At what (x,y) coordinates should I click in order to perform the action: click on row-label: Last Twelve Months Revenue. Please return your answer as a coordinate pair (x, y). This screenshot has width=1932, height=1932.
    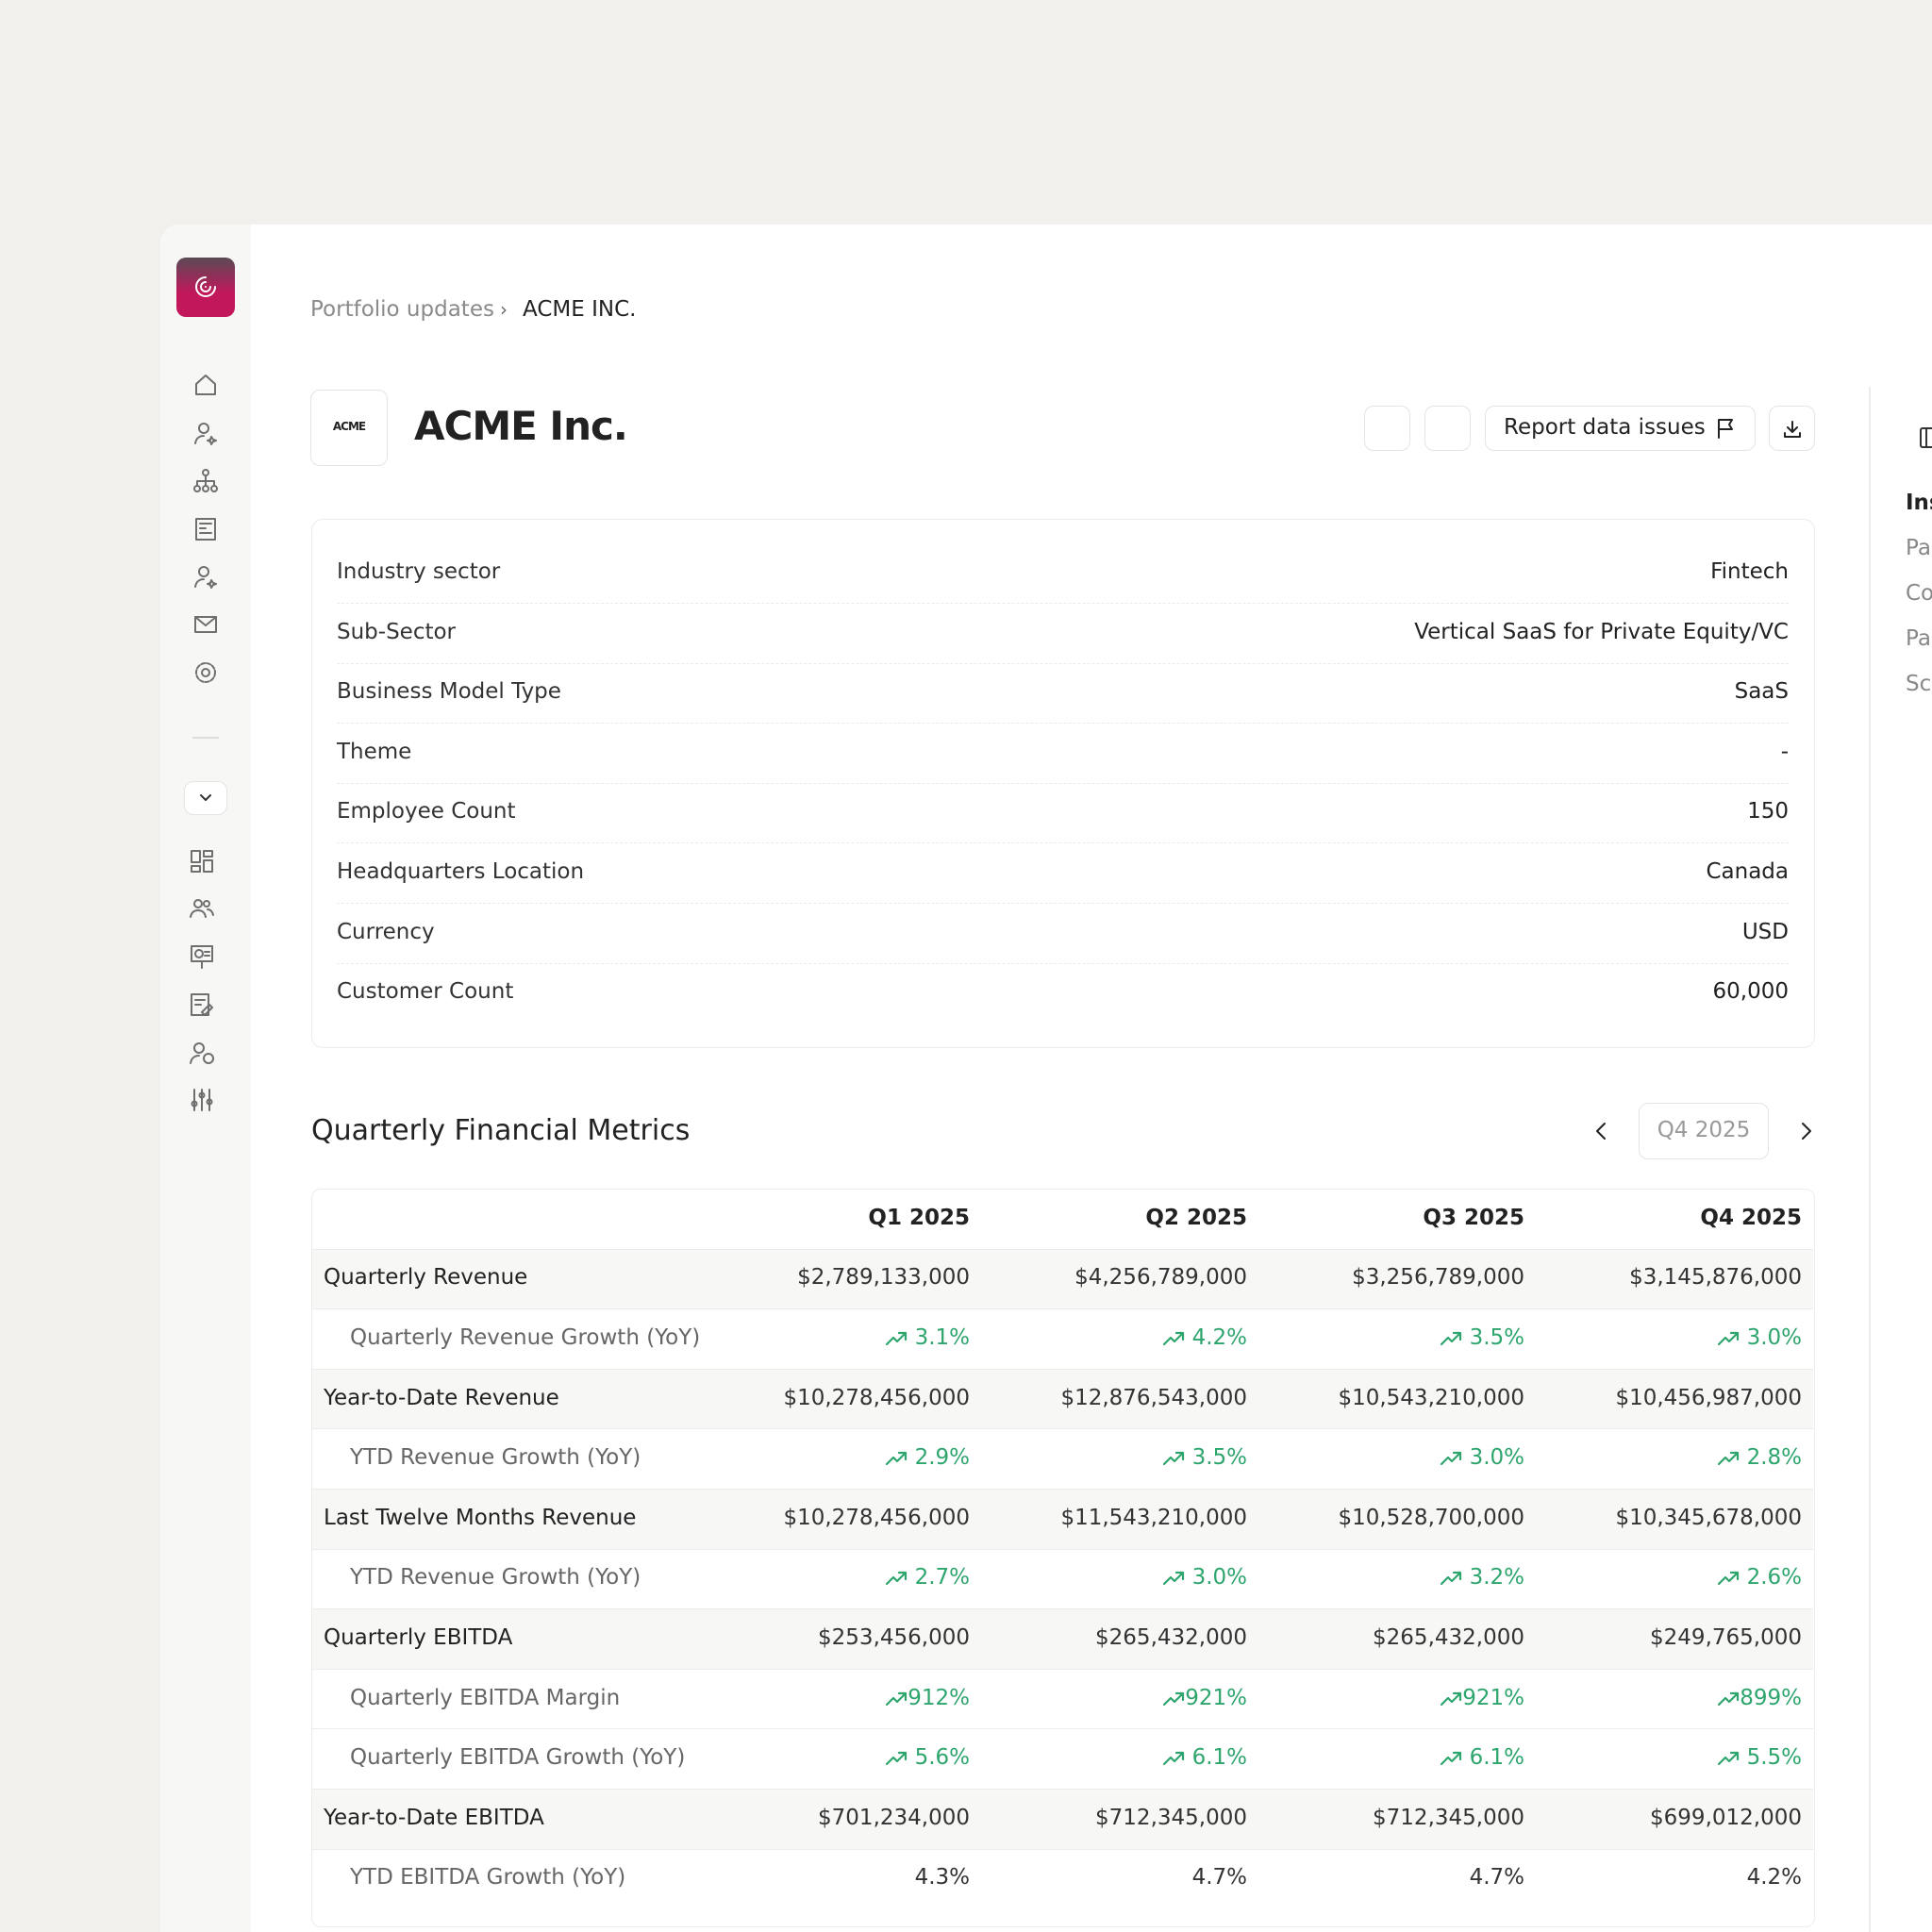
    Looking at the image, I should click on (481, 1518).